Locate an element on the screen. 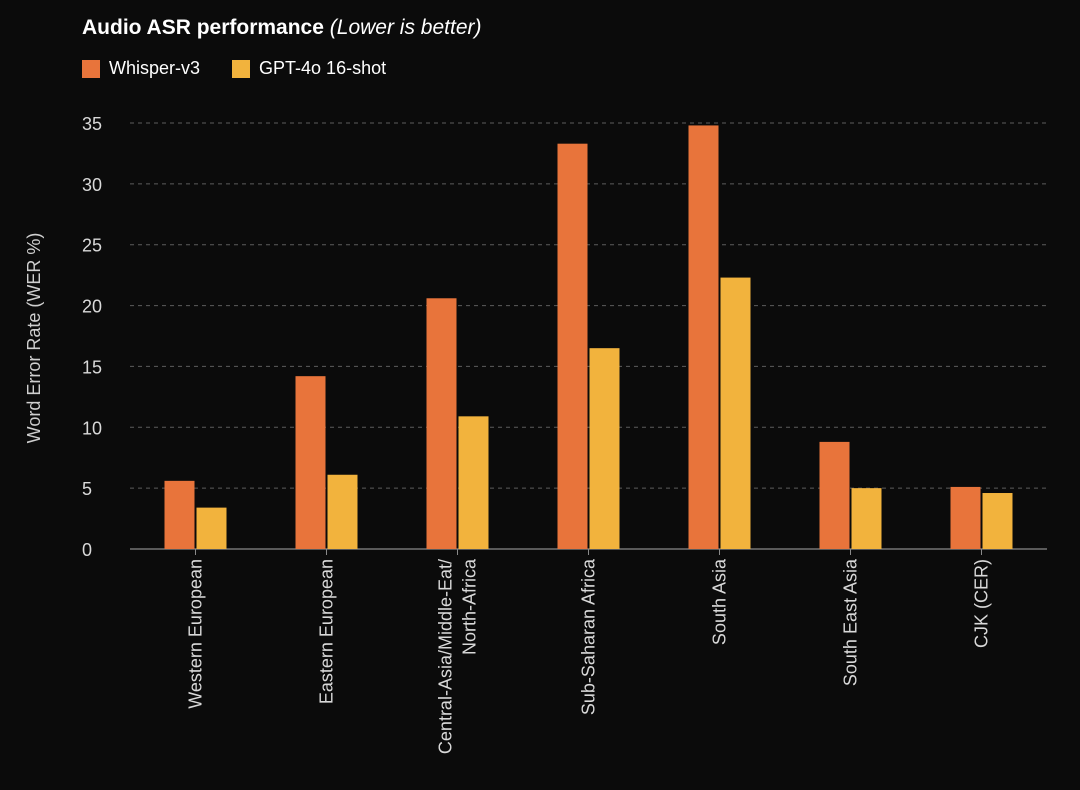  x-tick-label: Central-Asia/Middle-Eat/North-Africa is located at coordinates (458, 656).